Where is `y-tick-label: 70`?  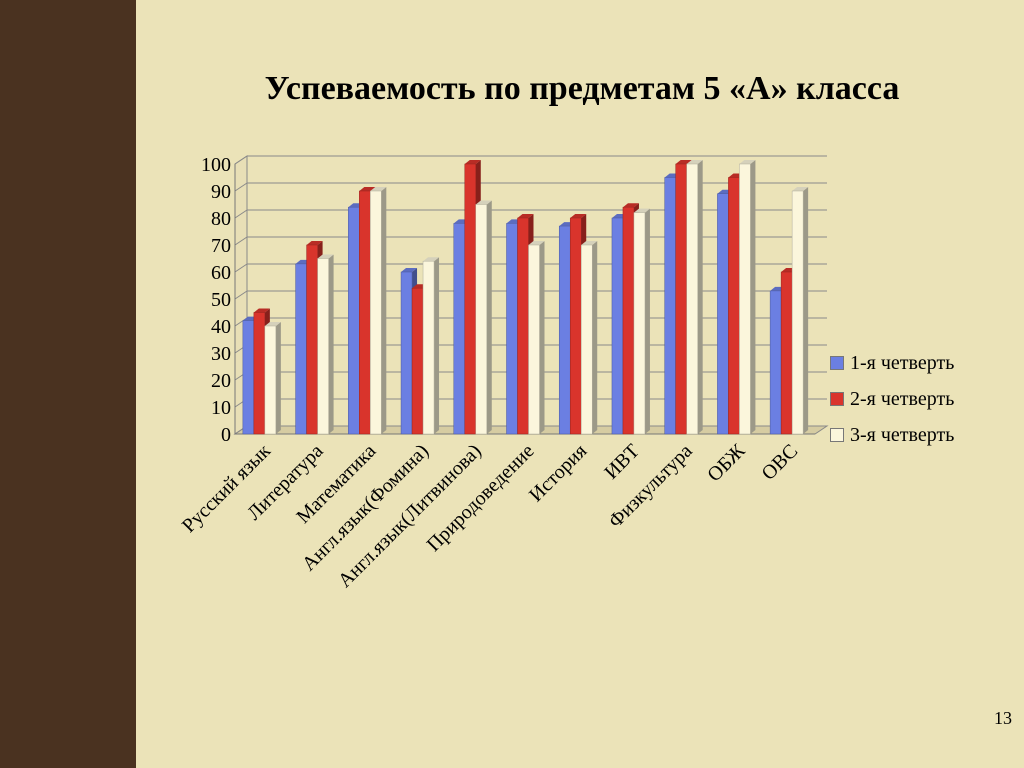 y-tick-label: 70 is located at coordinates (221, 246).